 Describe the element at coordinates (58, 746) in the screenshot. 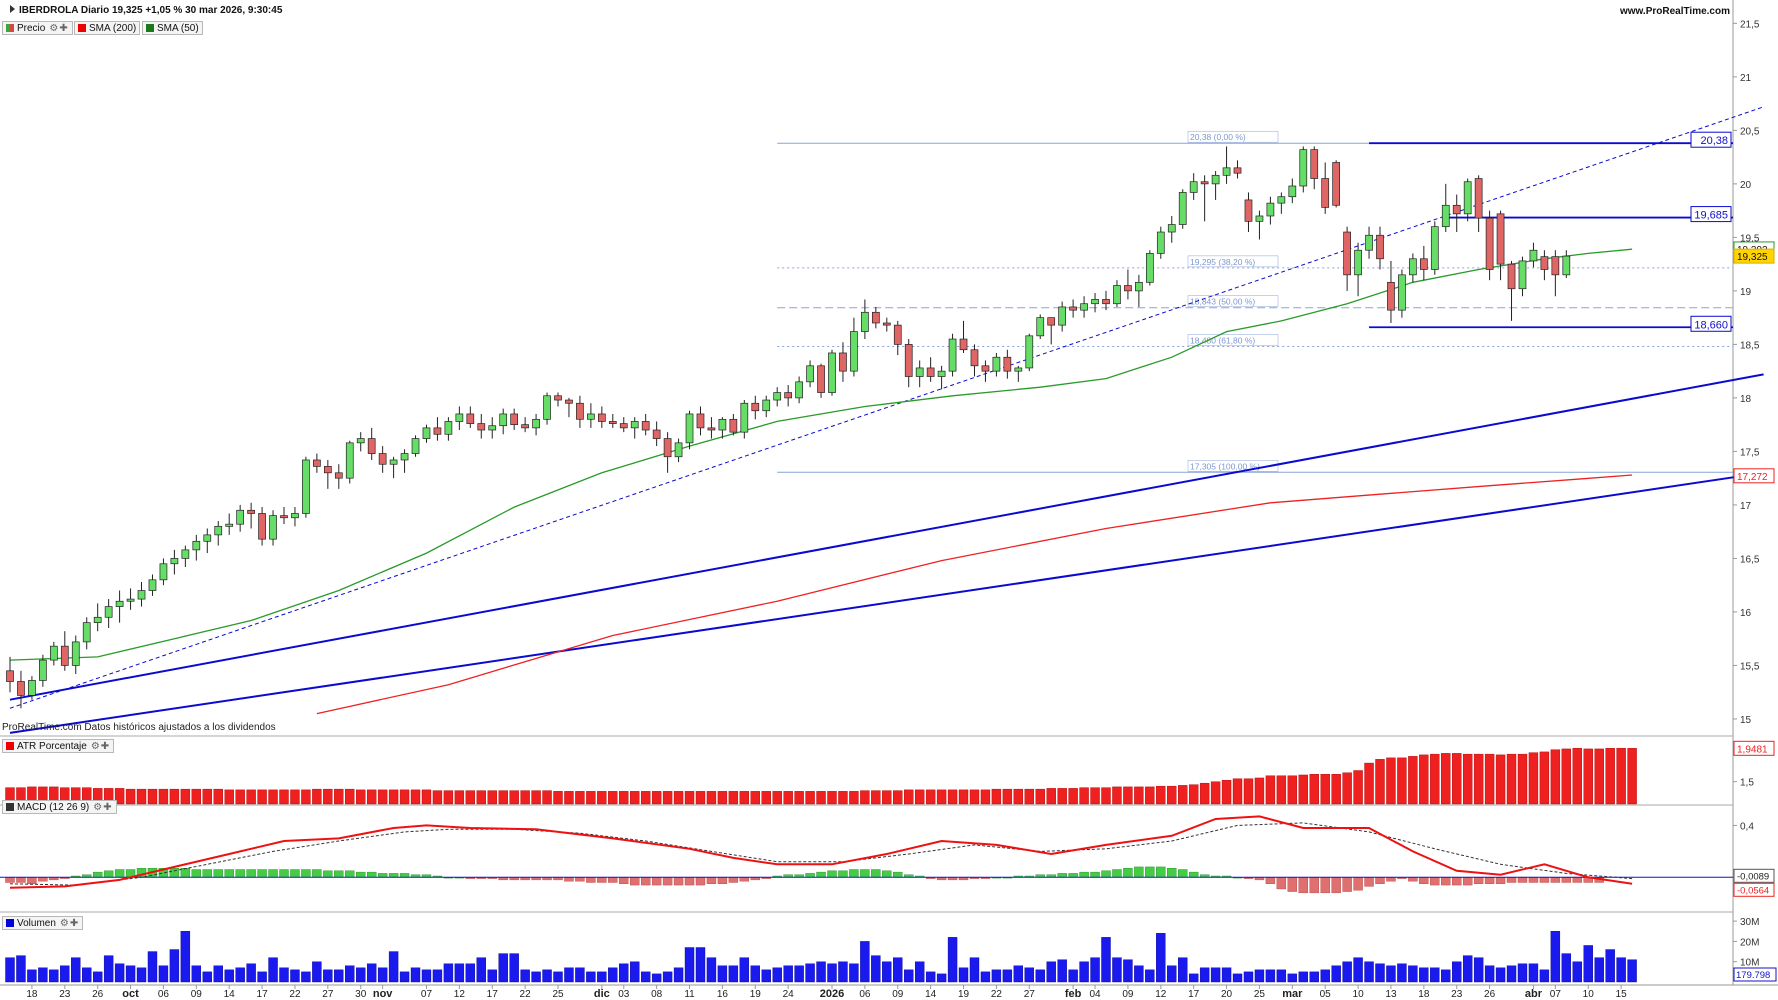

I see `legend-atr: ATR Porcentaje ⚙✚` at that location.